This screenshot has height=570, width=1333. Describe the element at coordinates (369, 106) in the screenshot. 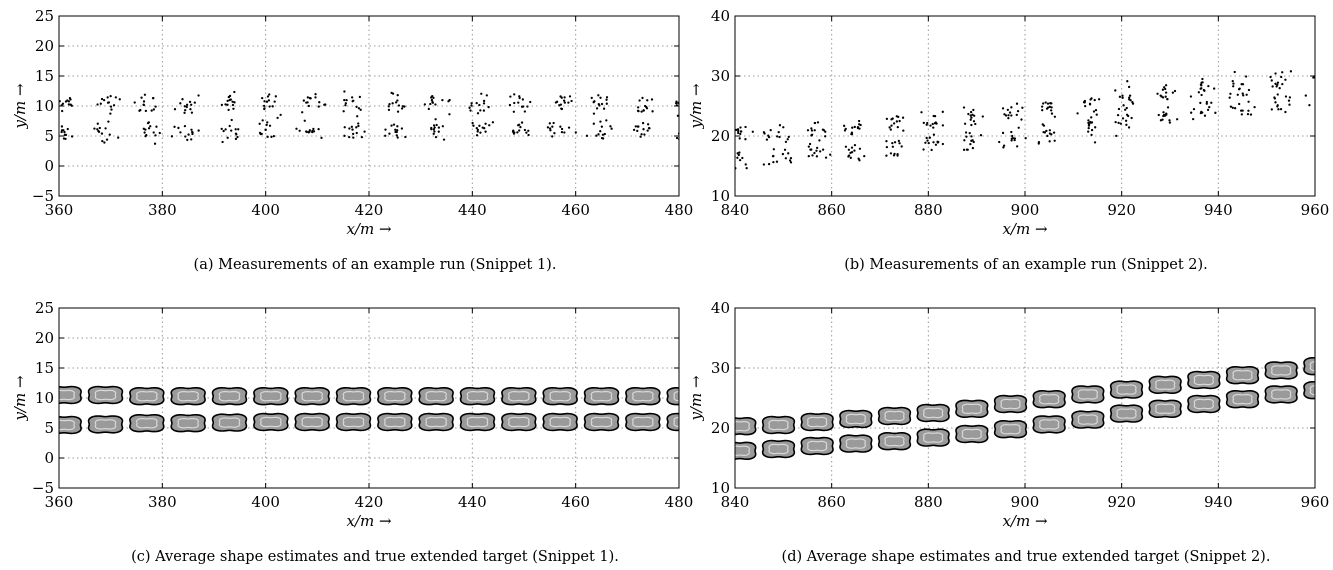

I see `axes-frame` at that location.